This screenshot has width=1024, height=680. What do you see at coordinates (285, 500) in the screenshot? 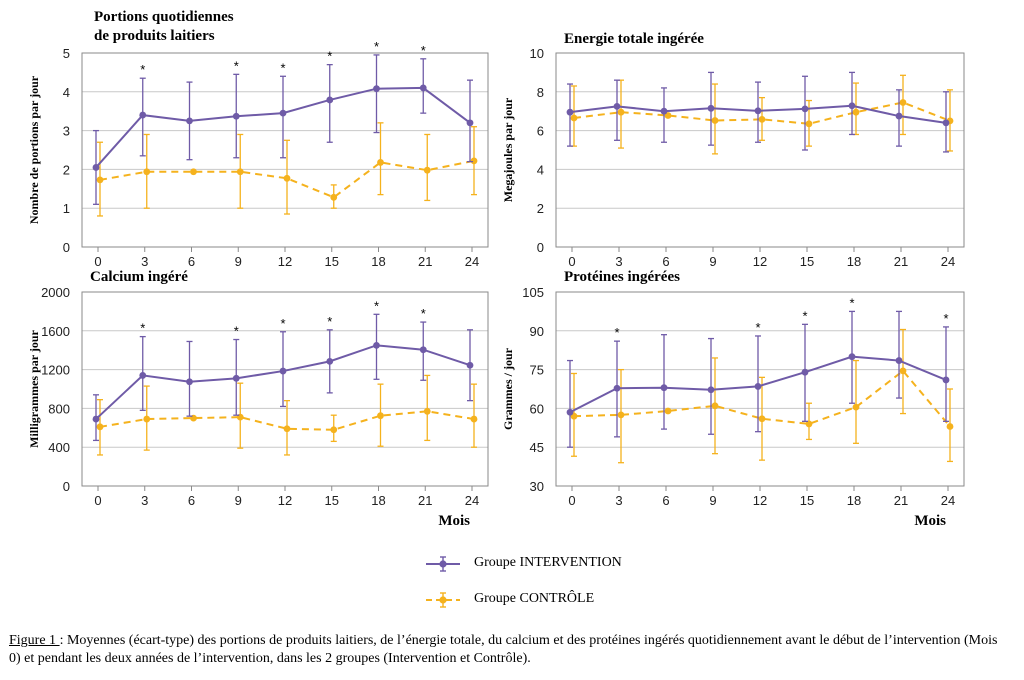
I see `x-tick-label: 12` at bounding box center [285, 500].